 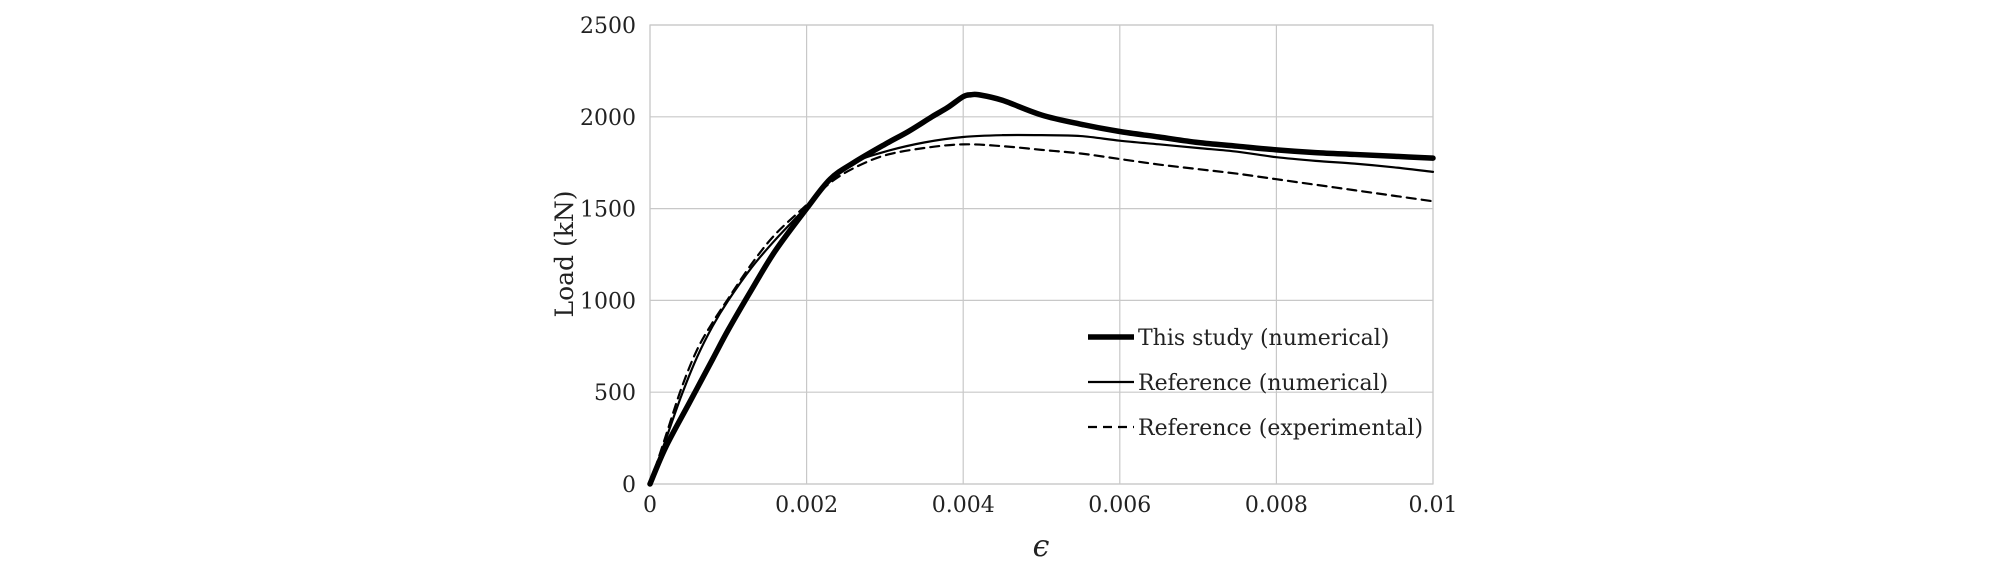 I want to click on y-axis-label: Load (kN), so click(x=564, y=253).